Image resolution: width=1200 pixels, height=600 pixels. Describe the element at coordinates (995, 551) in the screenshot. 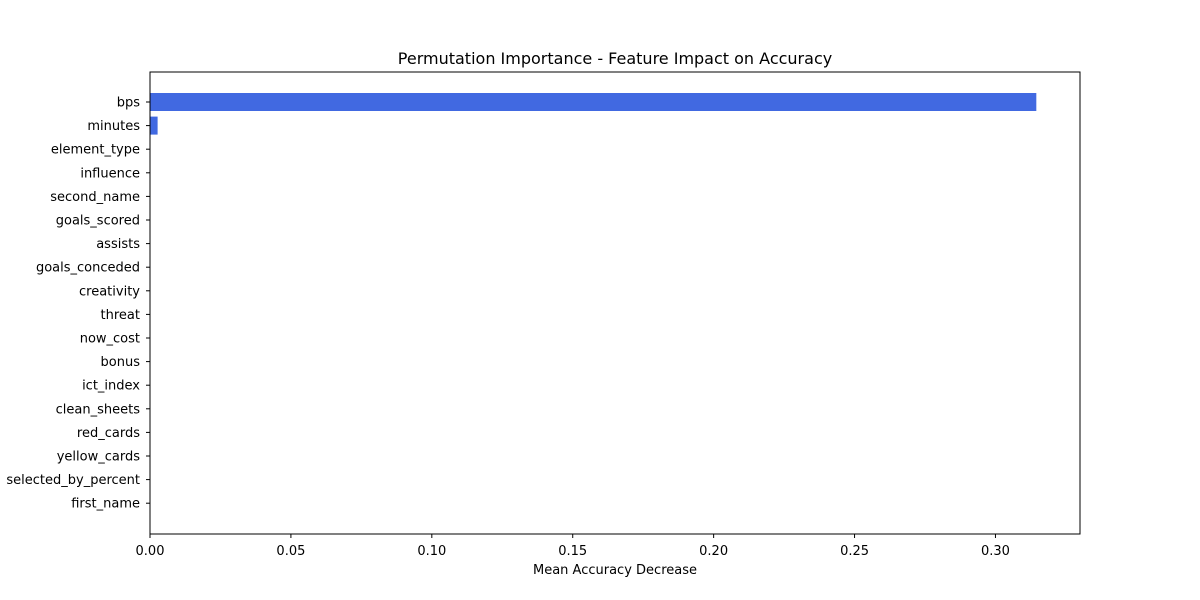

I see `x-tick-label: 0.30` at that location.